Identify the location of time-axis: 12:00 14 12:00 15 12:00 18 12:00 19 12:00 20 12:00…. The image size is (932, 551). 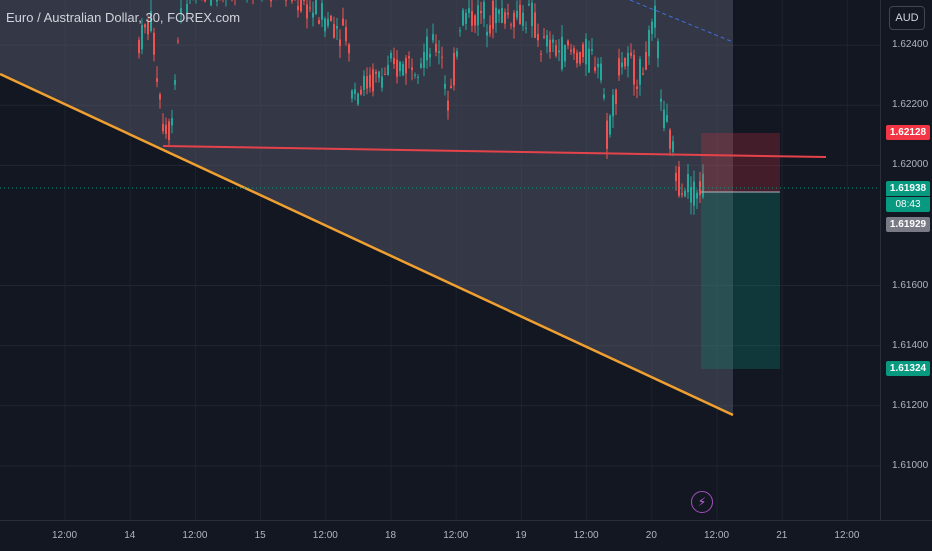
(466, 535).